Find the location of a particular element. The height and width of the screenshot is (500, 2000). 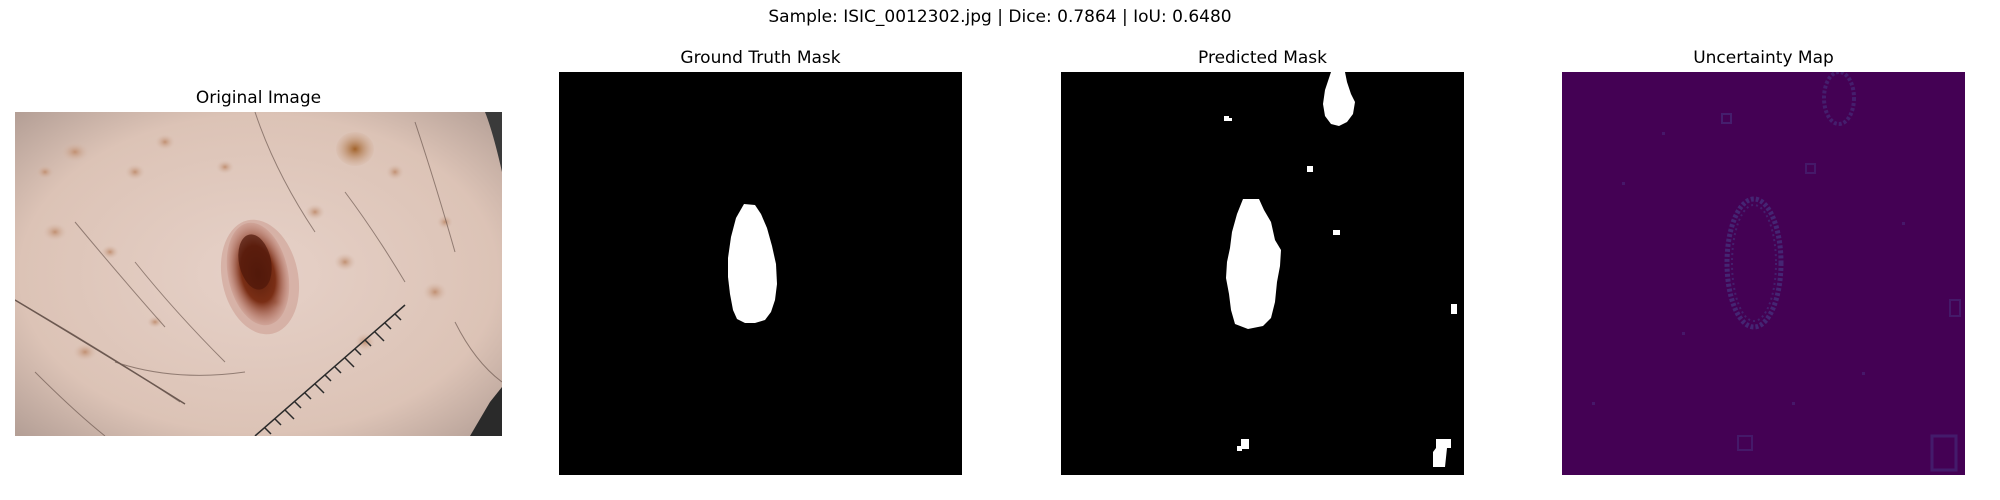

predicted-mask-title: Predicted Mask is located at coordinates (1262, 58).